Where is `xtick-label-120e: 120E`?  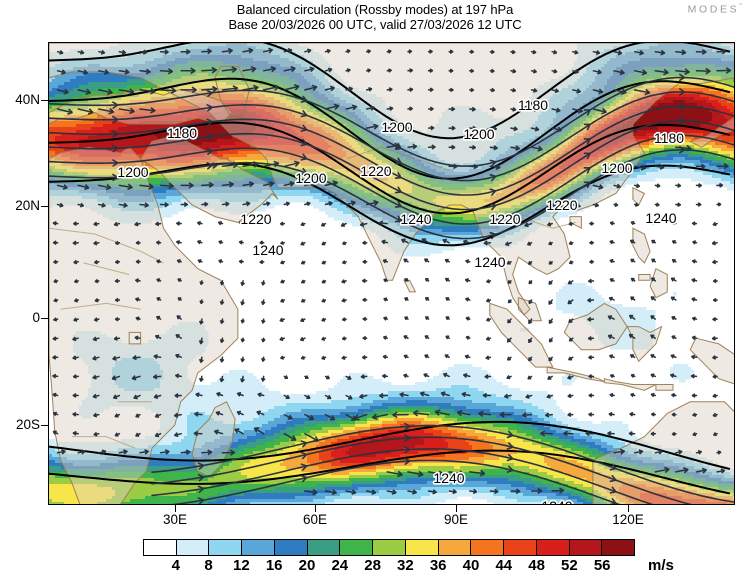 xtick-label-120e: 120E is located at coordinates (628, 519).